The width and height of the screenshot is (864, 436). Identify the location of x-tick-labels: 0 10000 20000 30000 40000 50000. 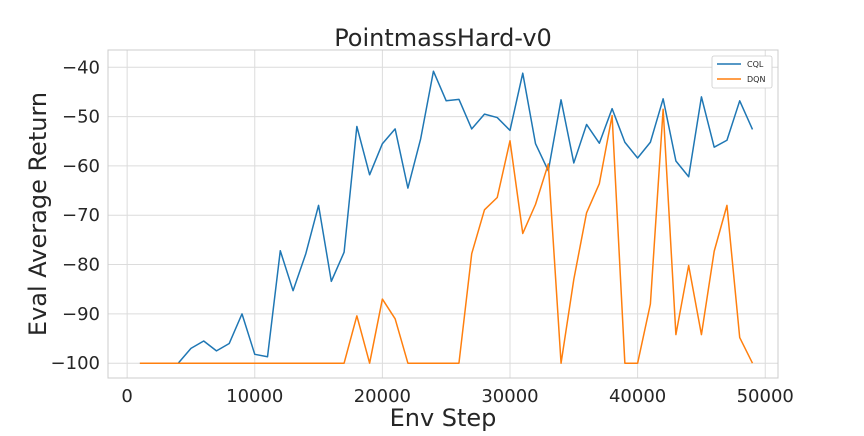
(457, 396).